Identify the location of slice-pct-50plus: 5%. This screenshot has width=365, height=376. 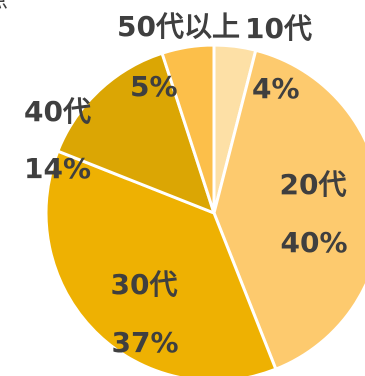
(154, 86).